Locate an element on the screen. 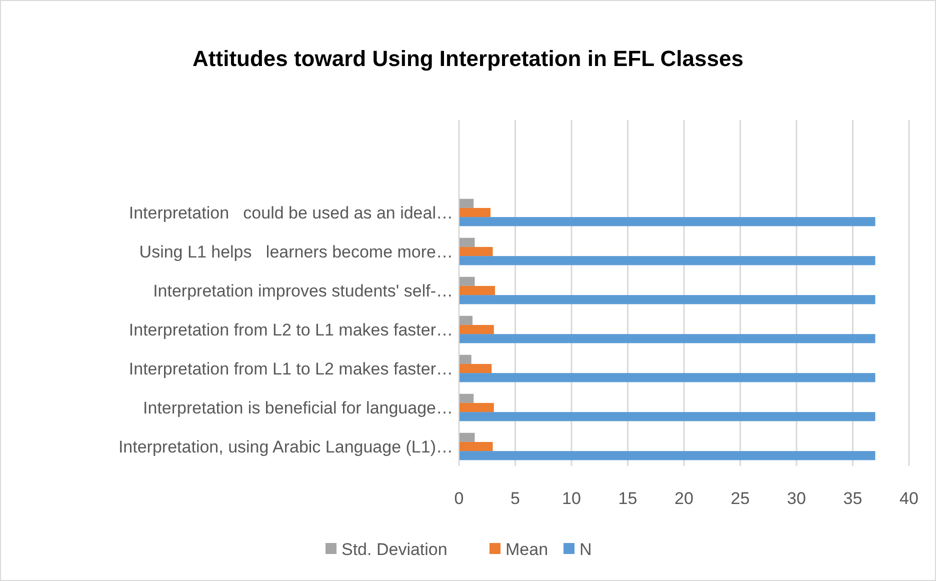 The width and height of the screenshot is (936, 581). legend-label: N is located at coordinates (586, 549).